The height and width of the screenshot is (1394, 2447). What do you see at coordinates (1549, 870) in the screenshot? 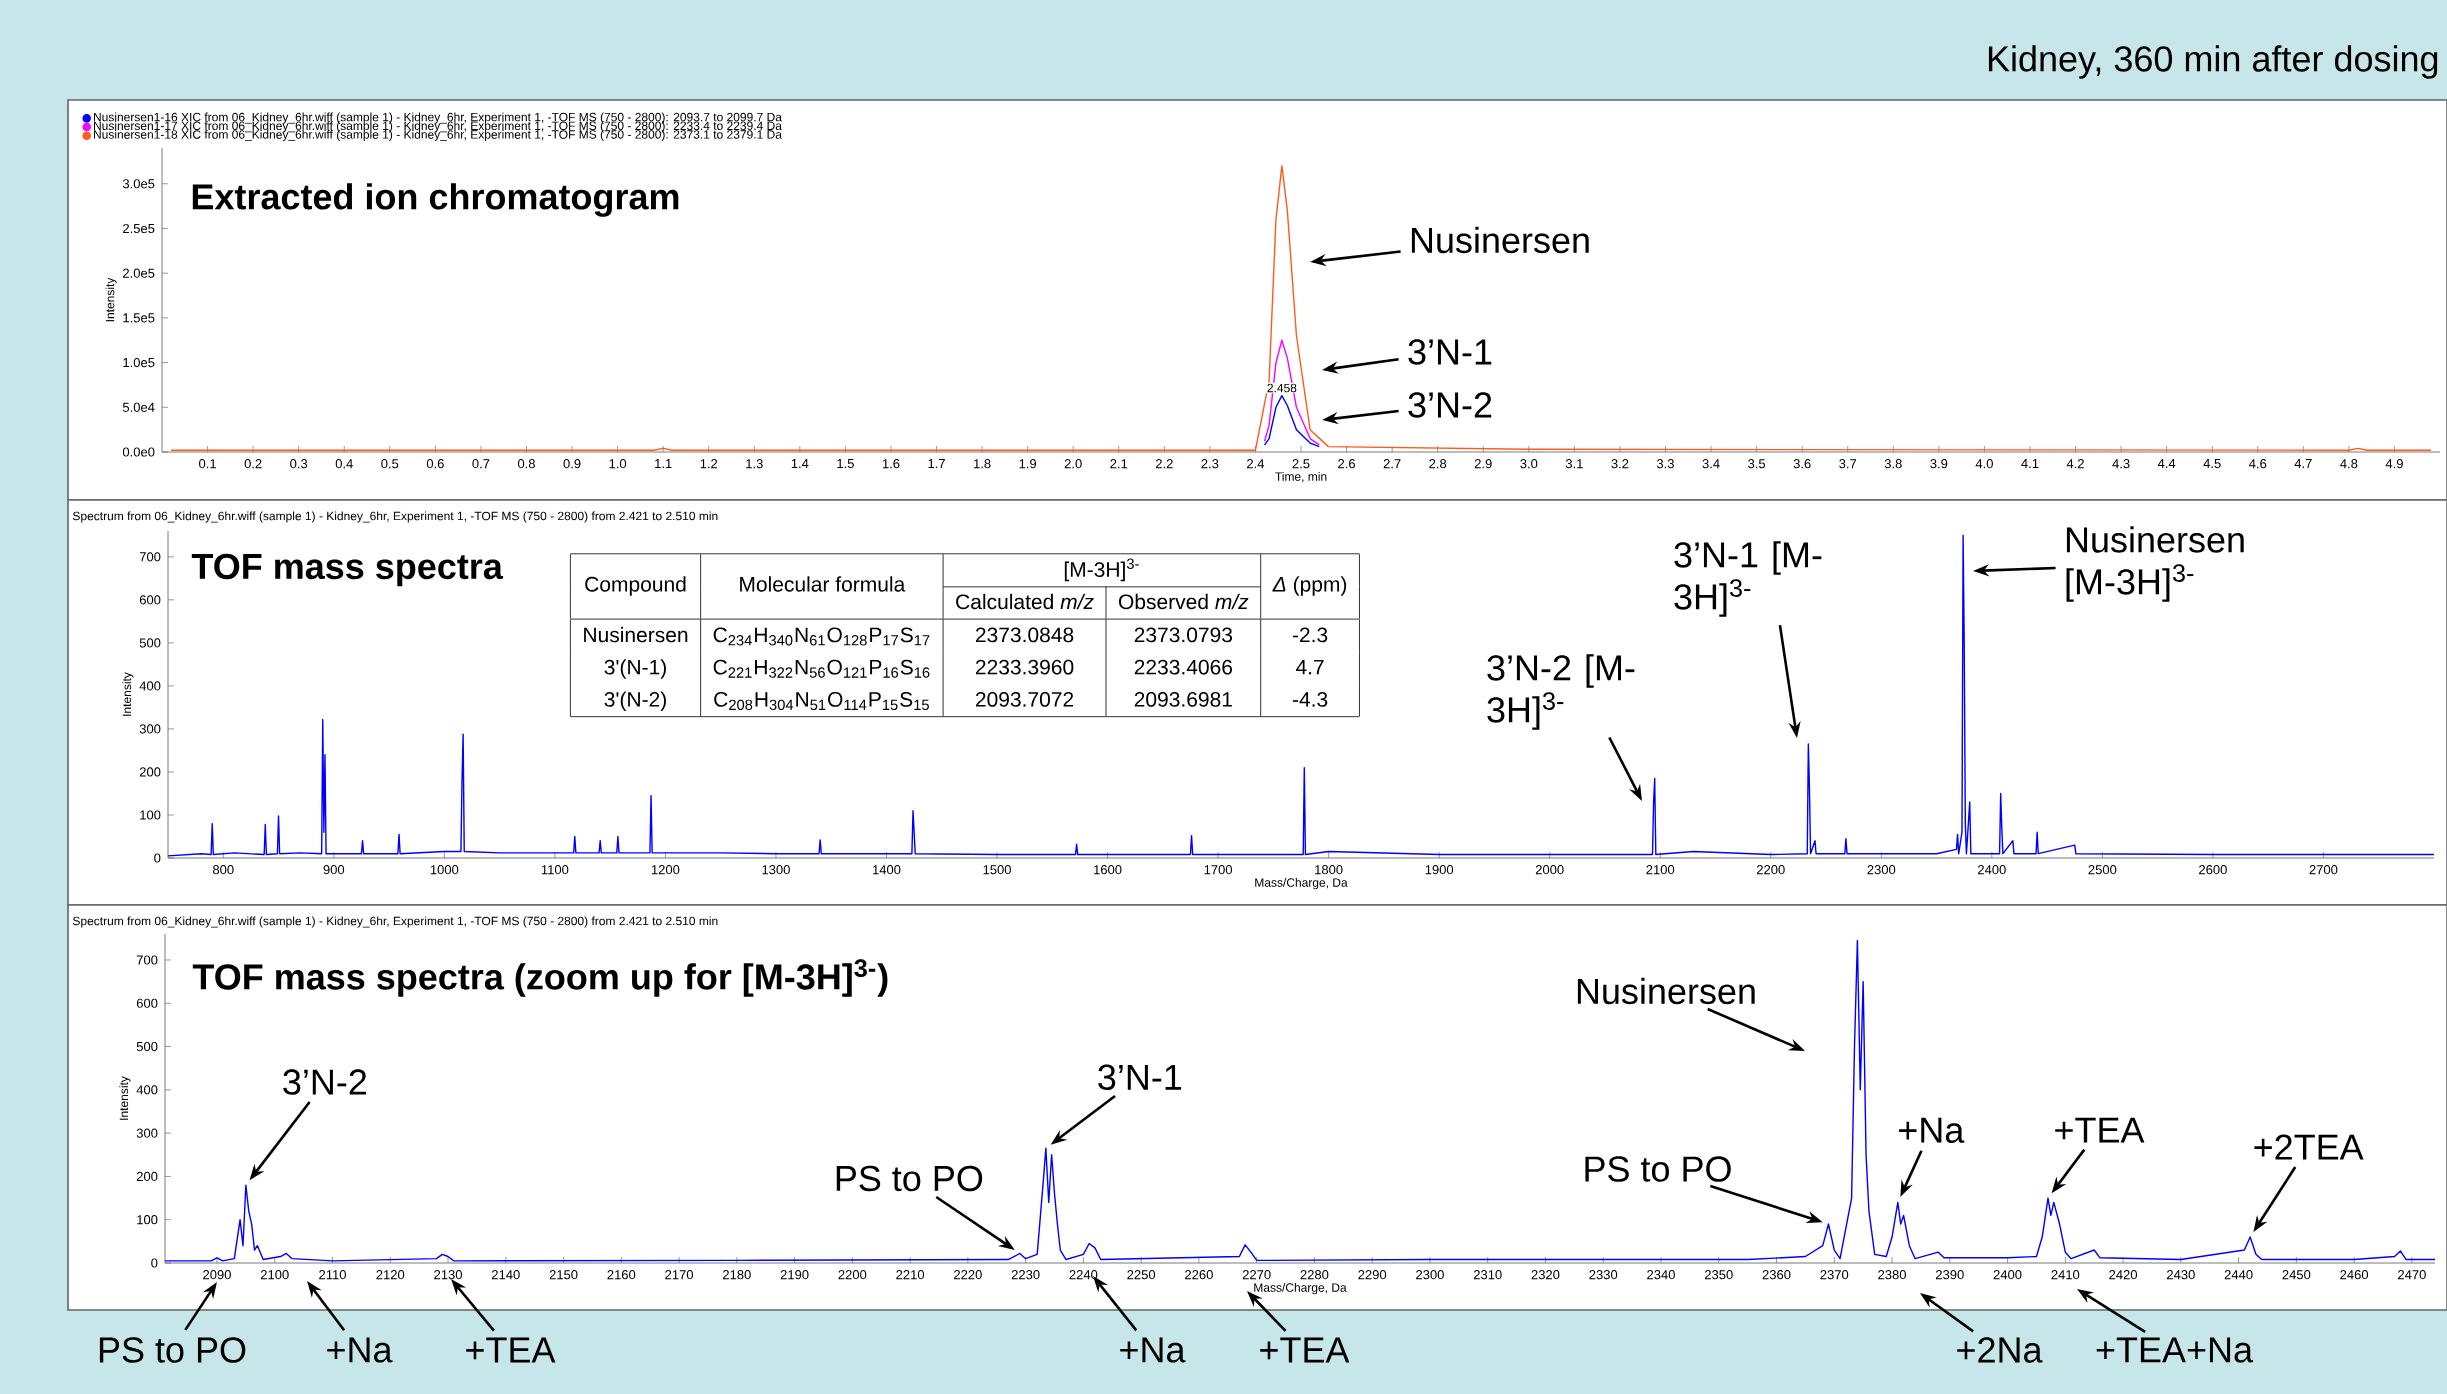
I see `x-tick-label: 2000` at bounding box center [1549, 870].